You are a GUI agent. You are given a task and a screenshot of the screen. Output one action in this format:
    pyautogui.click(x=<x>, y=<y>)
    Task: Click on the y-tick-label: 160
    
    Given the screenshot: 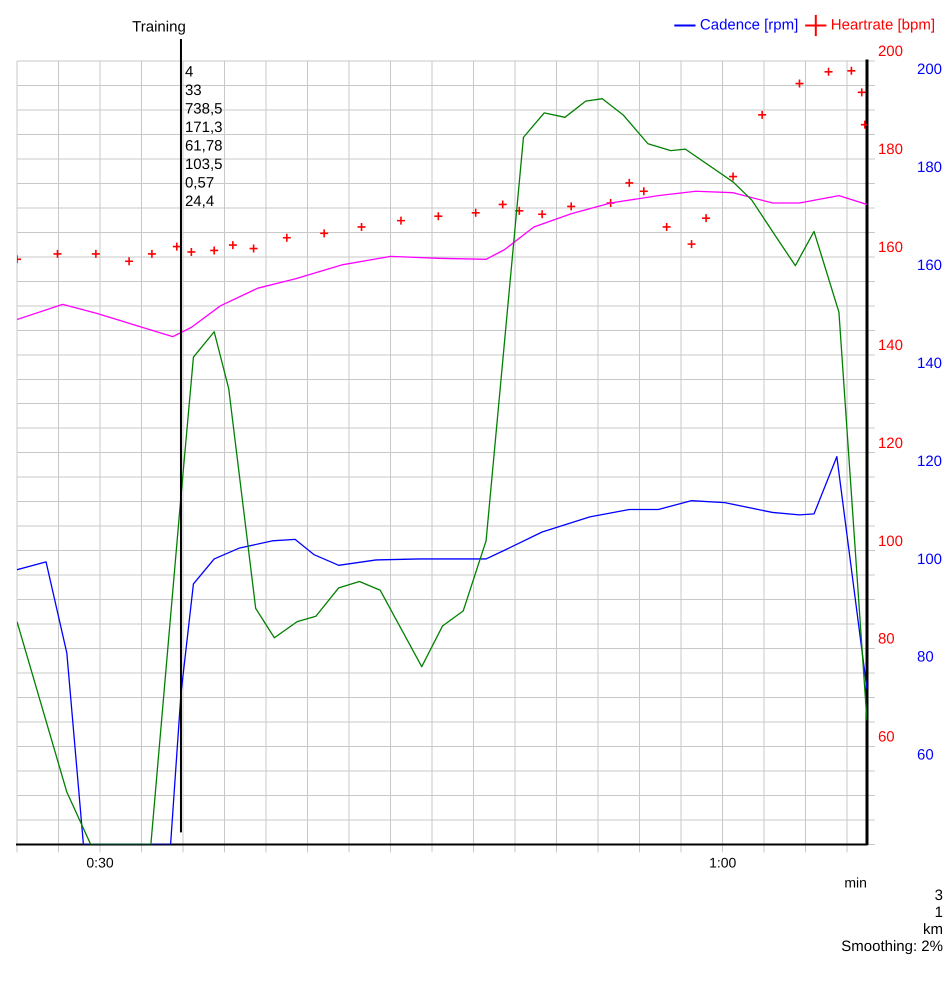 What is the action you would take?
    pyautogui.click(x=890, y=247)
    